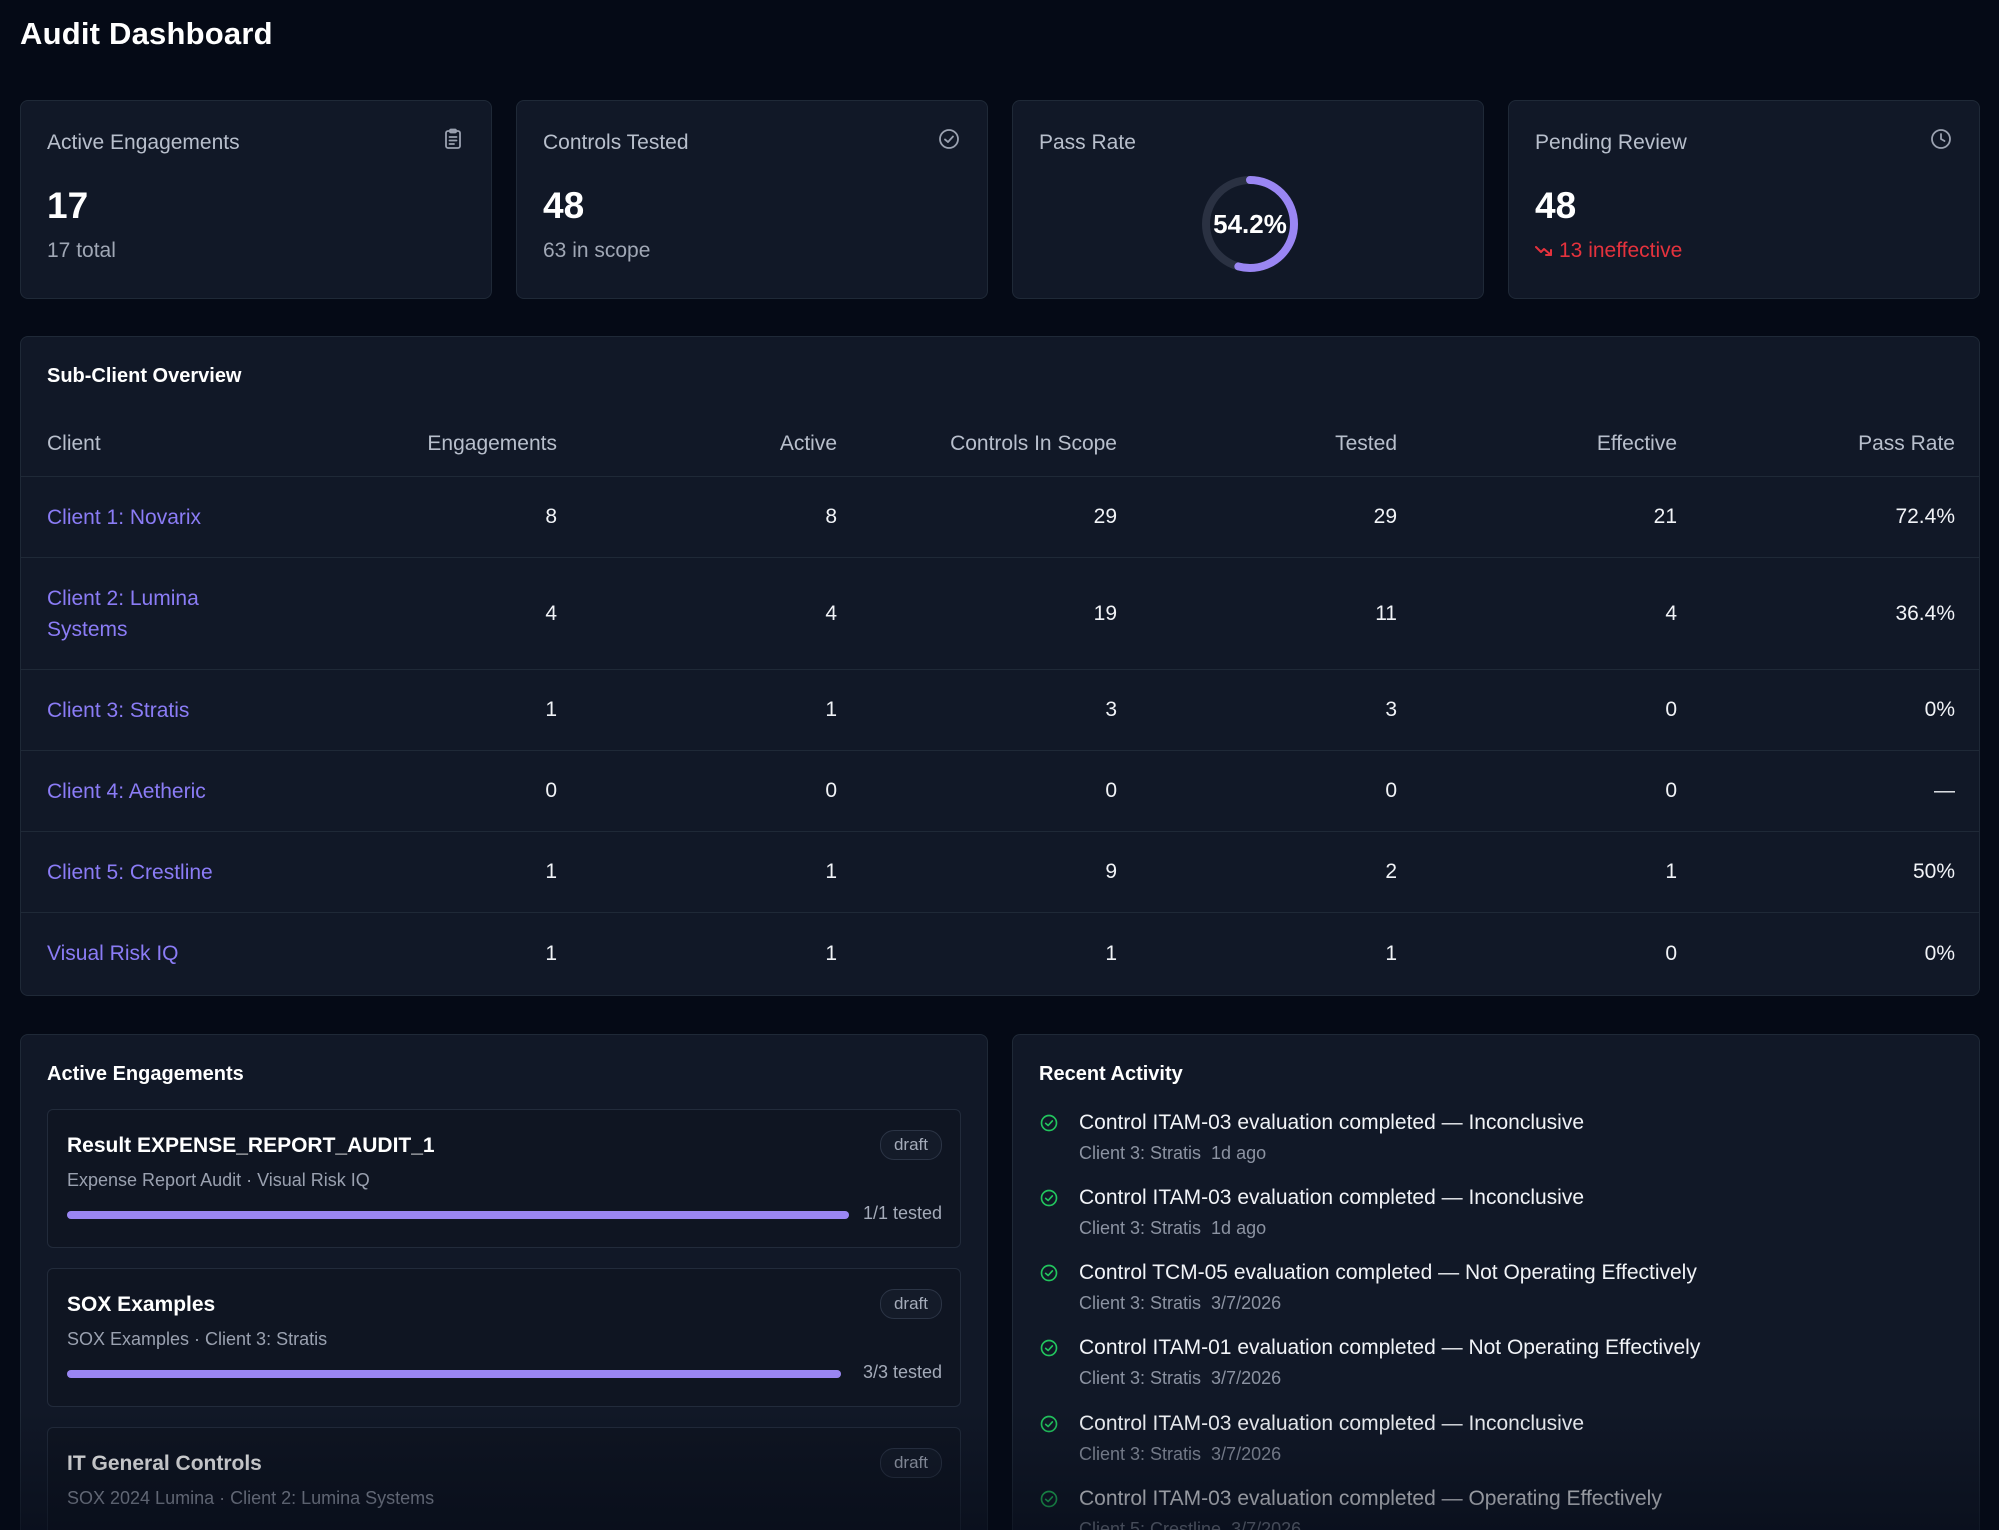 This screenshot has width=1999, height=1530. I want to click on stat-value: 48, so click(564, 205).